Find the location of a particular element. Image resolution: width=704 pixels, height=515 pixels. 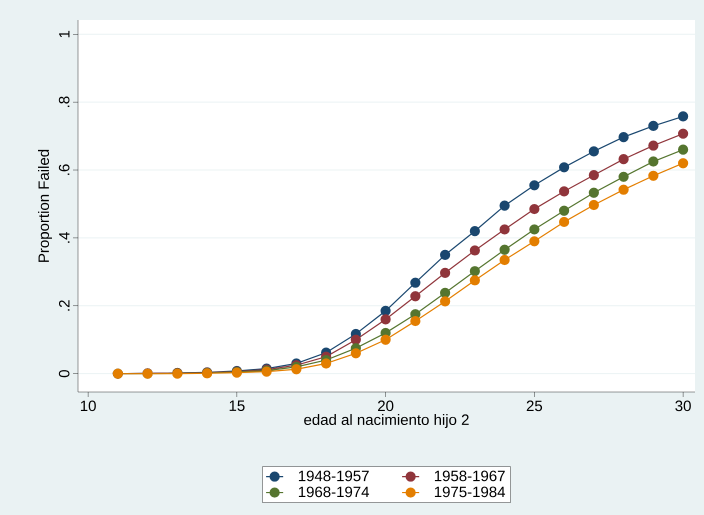

y-tick-label: 0 is located at coordinates (64, 374).